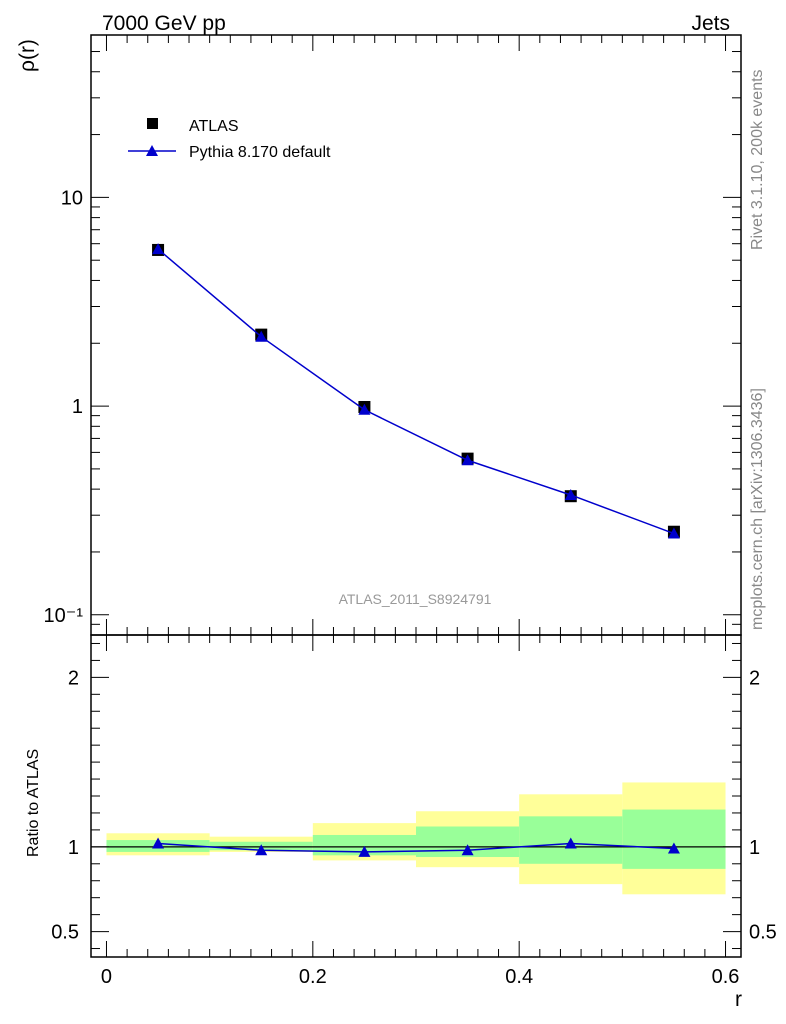 The width and height of the screenshot is (786, 1024). Describe the element at coordinates (73, 848) in the screenshot. I see `ratio-ytick-label: 1` at that location.